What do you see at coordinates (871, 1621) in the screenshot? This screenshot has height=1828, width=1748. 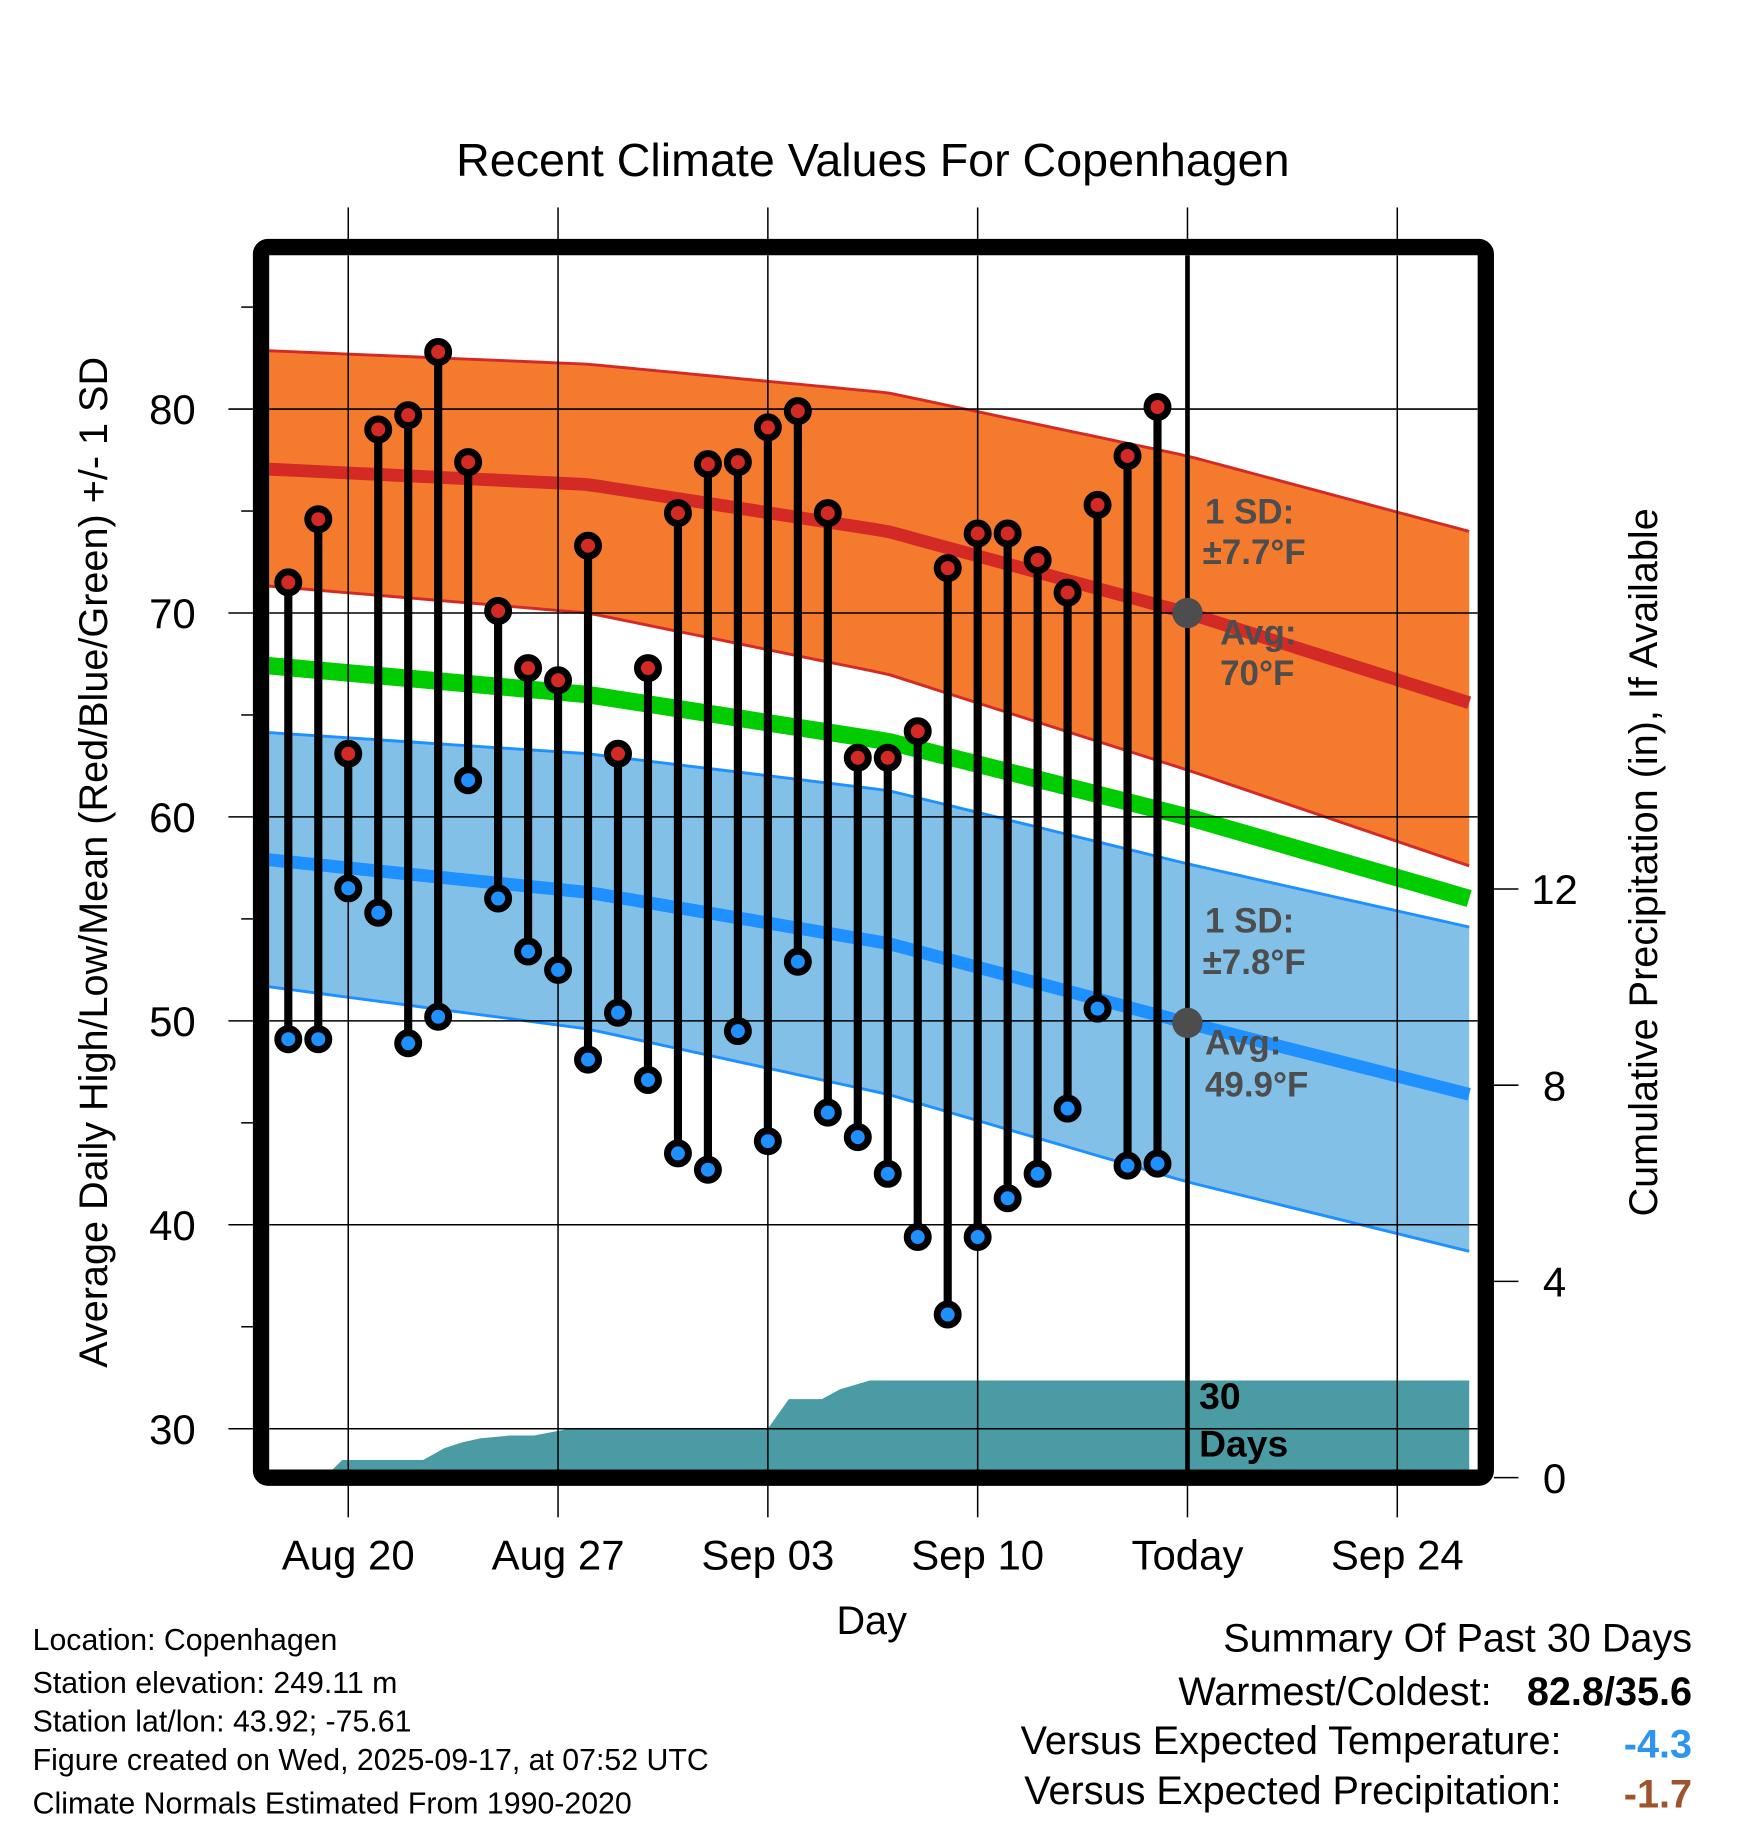 I see `x-axis-label: Day` at bounding box center [871, 1621].